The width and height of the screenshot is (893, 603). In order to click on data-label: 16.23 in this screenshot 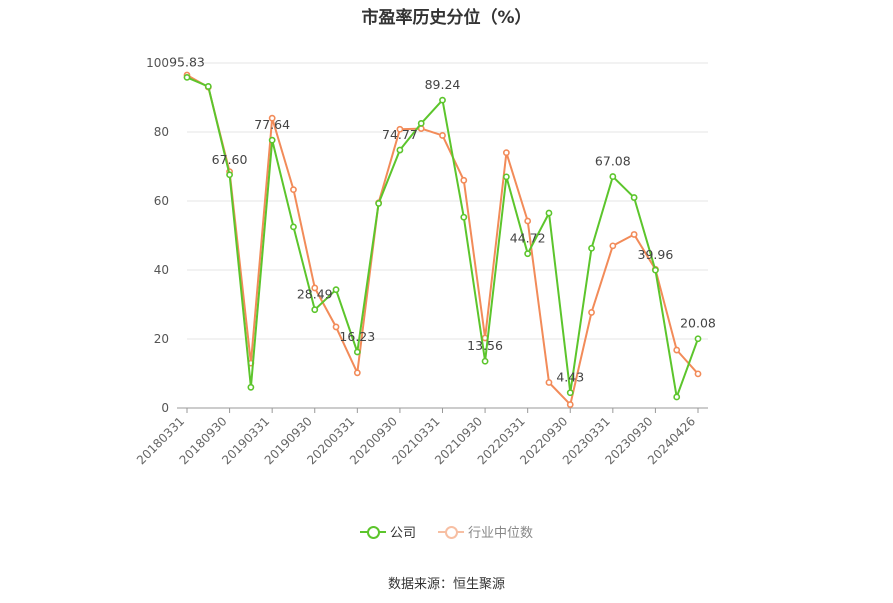, I will do `click(357, 336)`.